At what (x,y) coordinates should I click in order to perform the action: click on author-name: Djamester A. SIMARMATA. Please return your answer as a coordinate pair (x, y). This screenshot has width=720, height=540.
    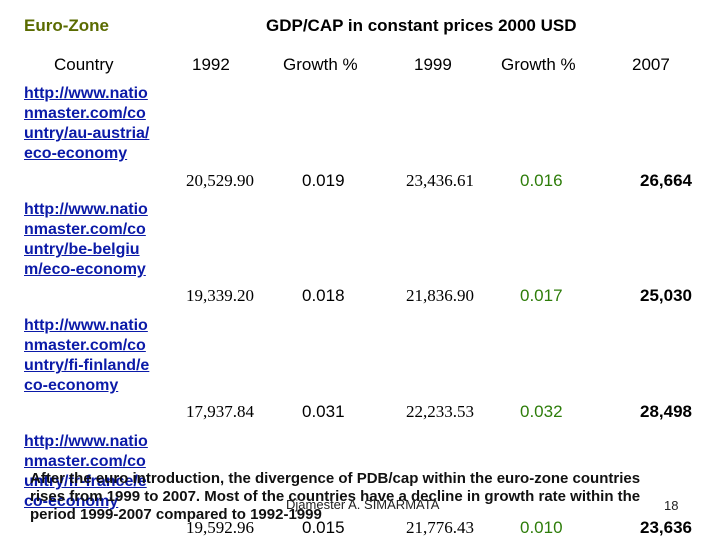
    Looking at the image, I should click on (363, 504).